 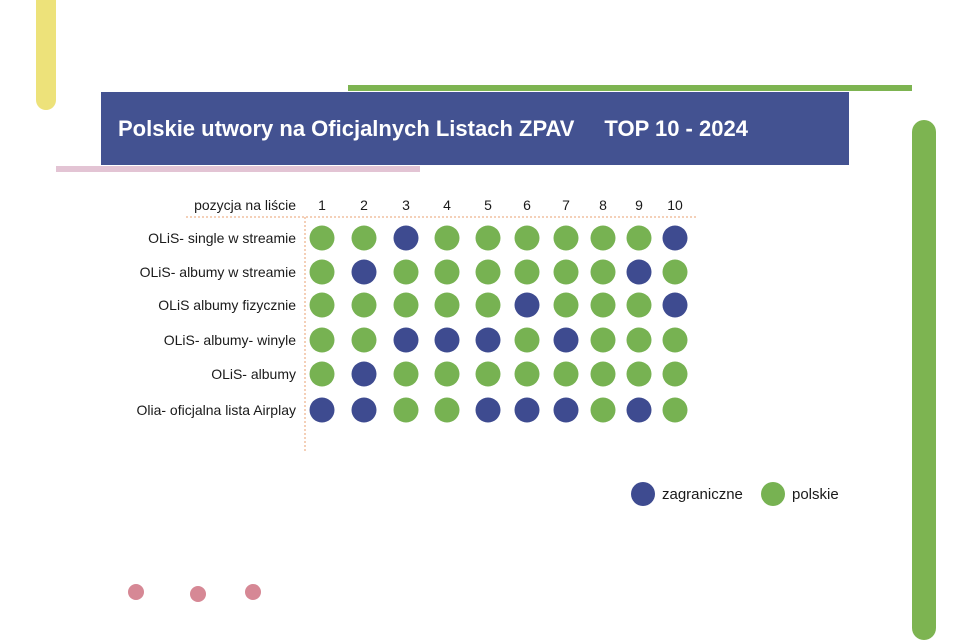 What do you see at coordinates (227, 305) in the screenshot?
I see `row-label: OLiS albumy fizycznie` at bounding box center [227, 305].